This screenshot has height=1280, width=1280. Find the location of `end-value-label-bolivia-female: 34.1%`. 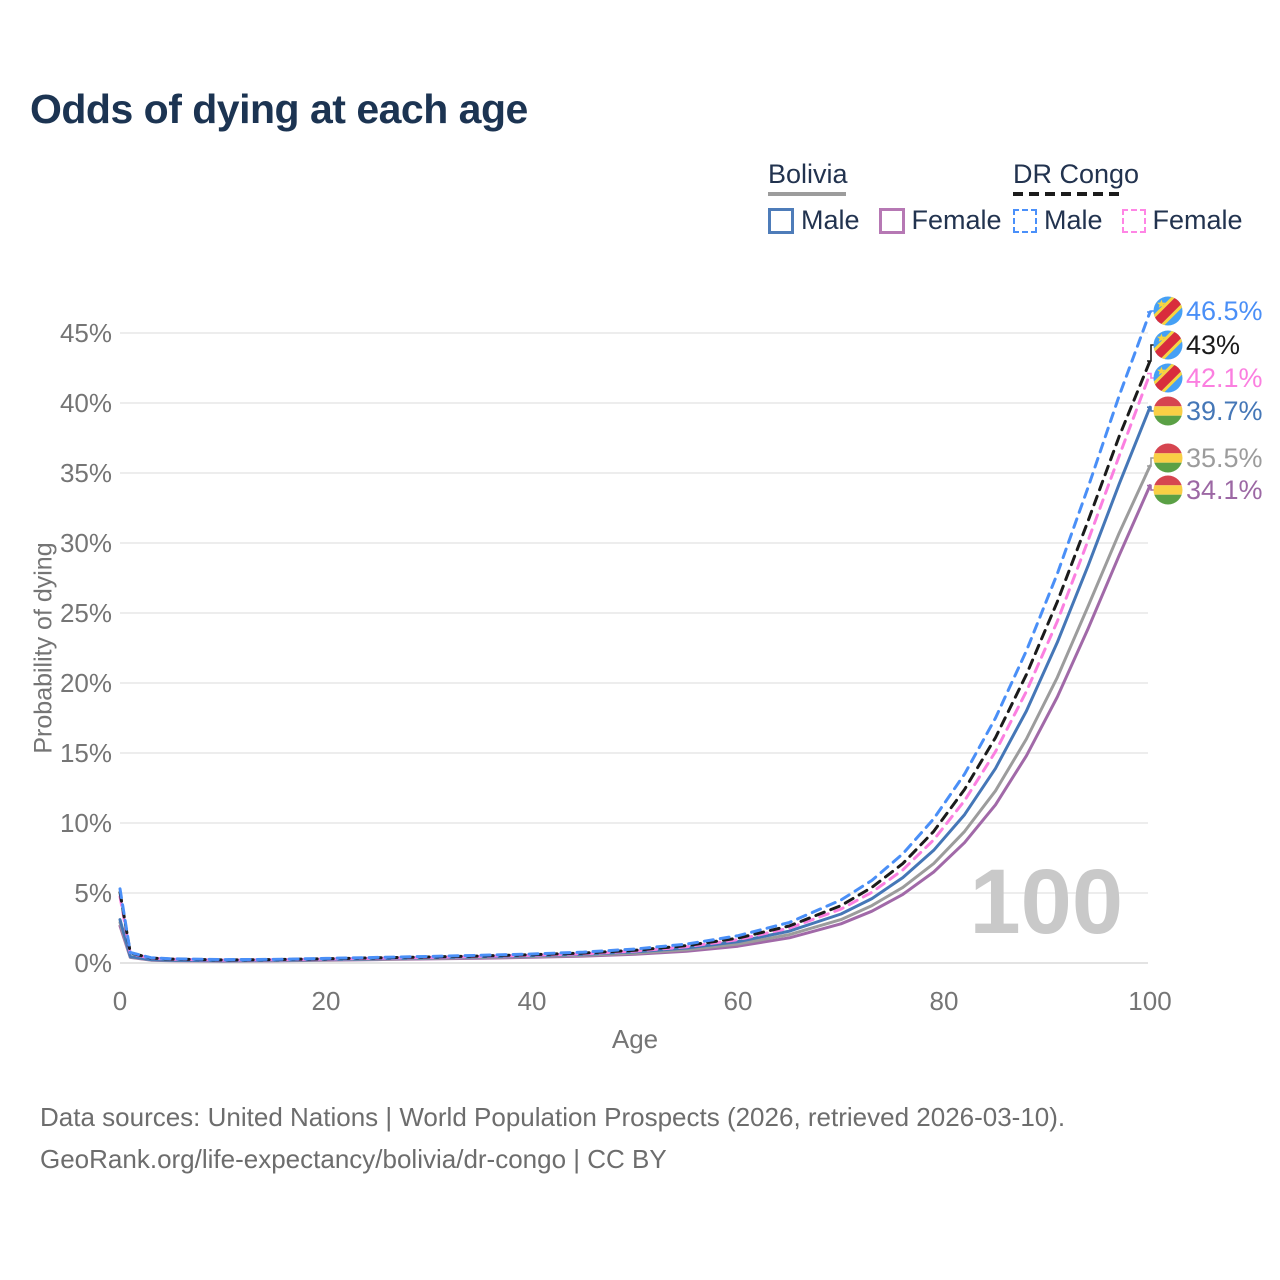

end-value-label-bolivia-female: 34.1% is located at coordinates (1224, 490).